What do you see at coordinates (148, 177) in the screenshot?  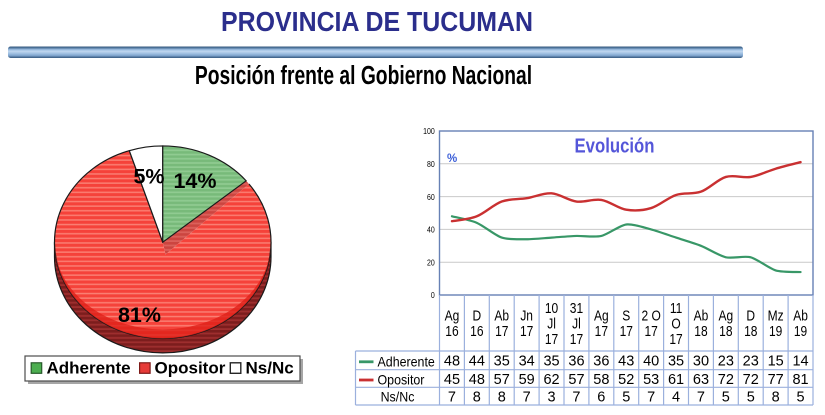 I see `svg-text: 5%` at bounding box center [148, 177].